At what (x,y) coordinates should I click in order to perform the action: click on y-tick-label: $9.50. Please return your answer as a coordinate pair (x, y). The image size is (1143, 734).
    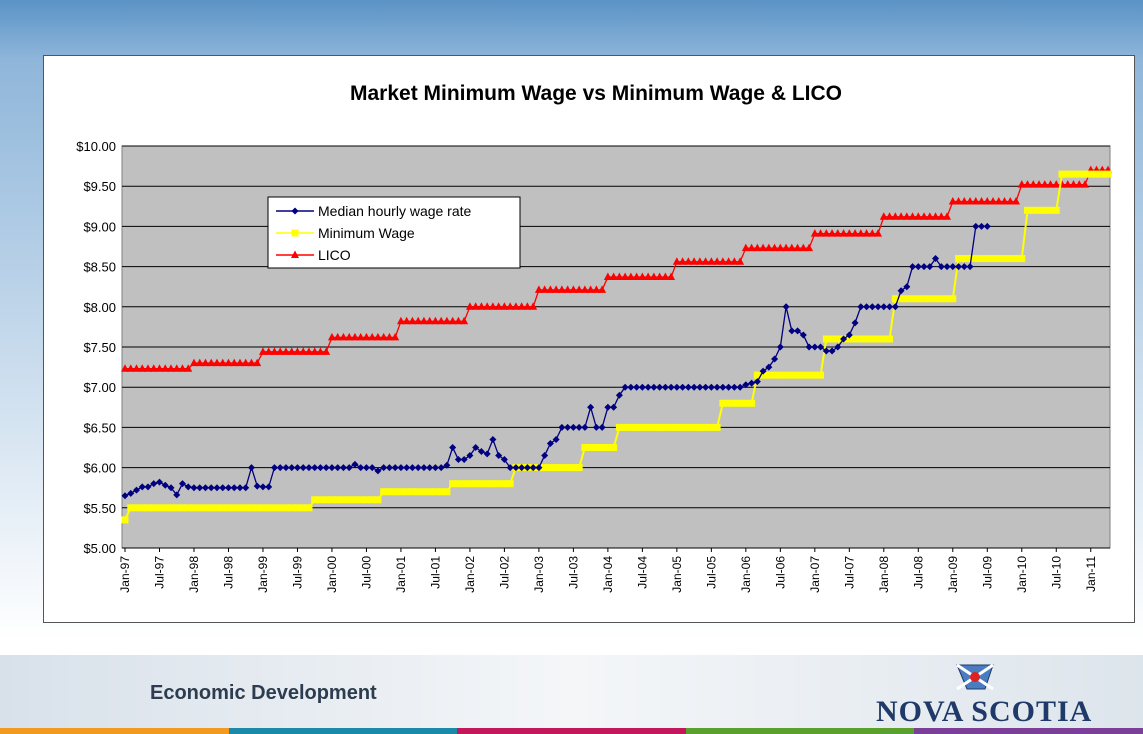
    Looking at the image, I should click on (99, 186).